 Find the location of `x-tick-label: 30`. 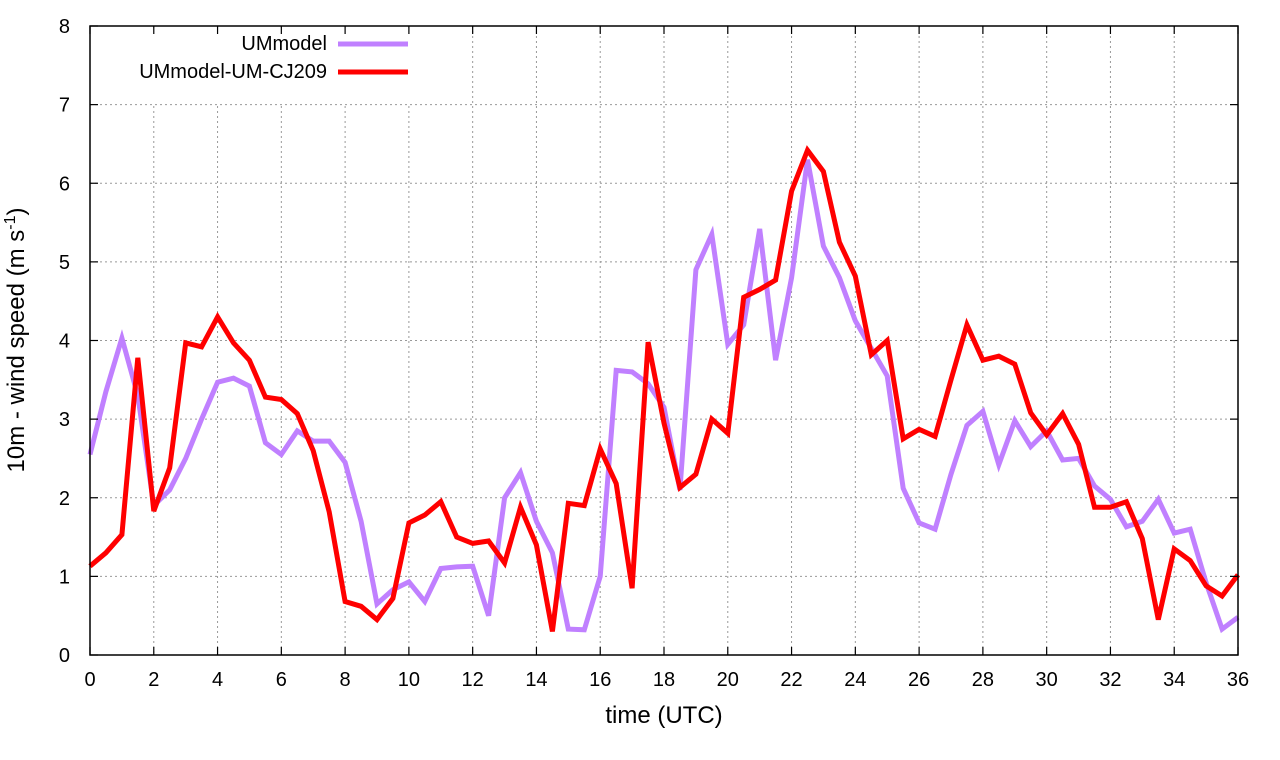

x-tick-label: 30 is located at coordinates (1047, 680).